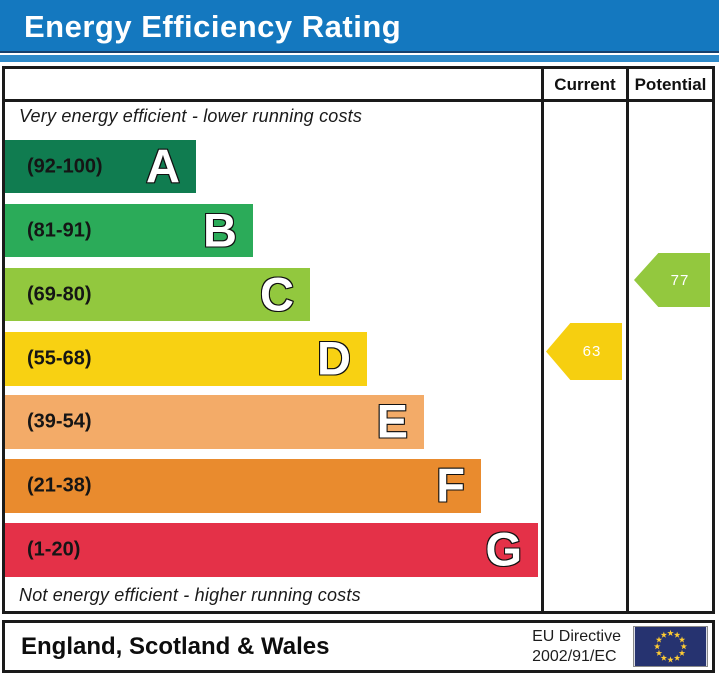  I want to click on band-f-range-label: (21-38), so click(59, 485).